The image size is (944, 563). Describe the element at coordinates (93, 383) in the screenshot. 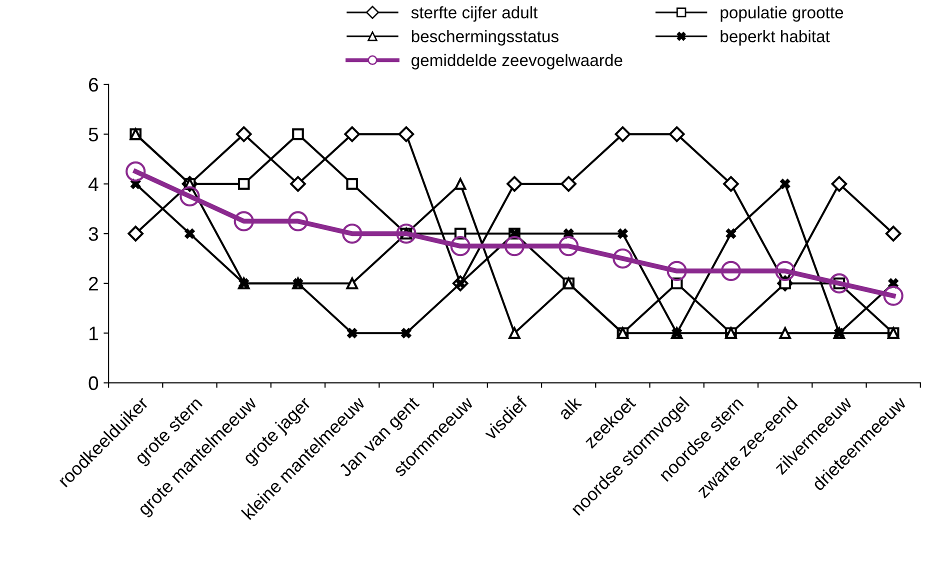

I see `y-tick-label: 0` at that location.